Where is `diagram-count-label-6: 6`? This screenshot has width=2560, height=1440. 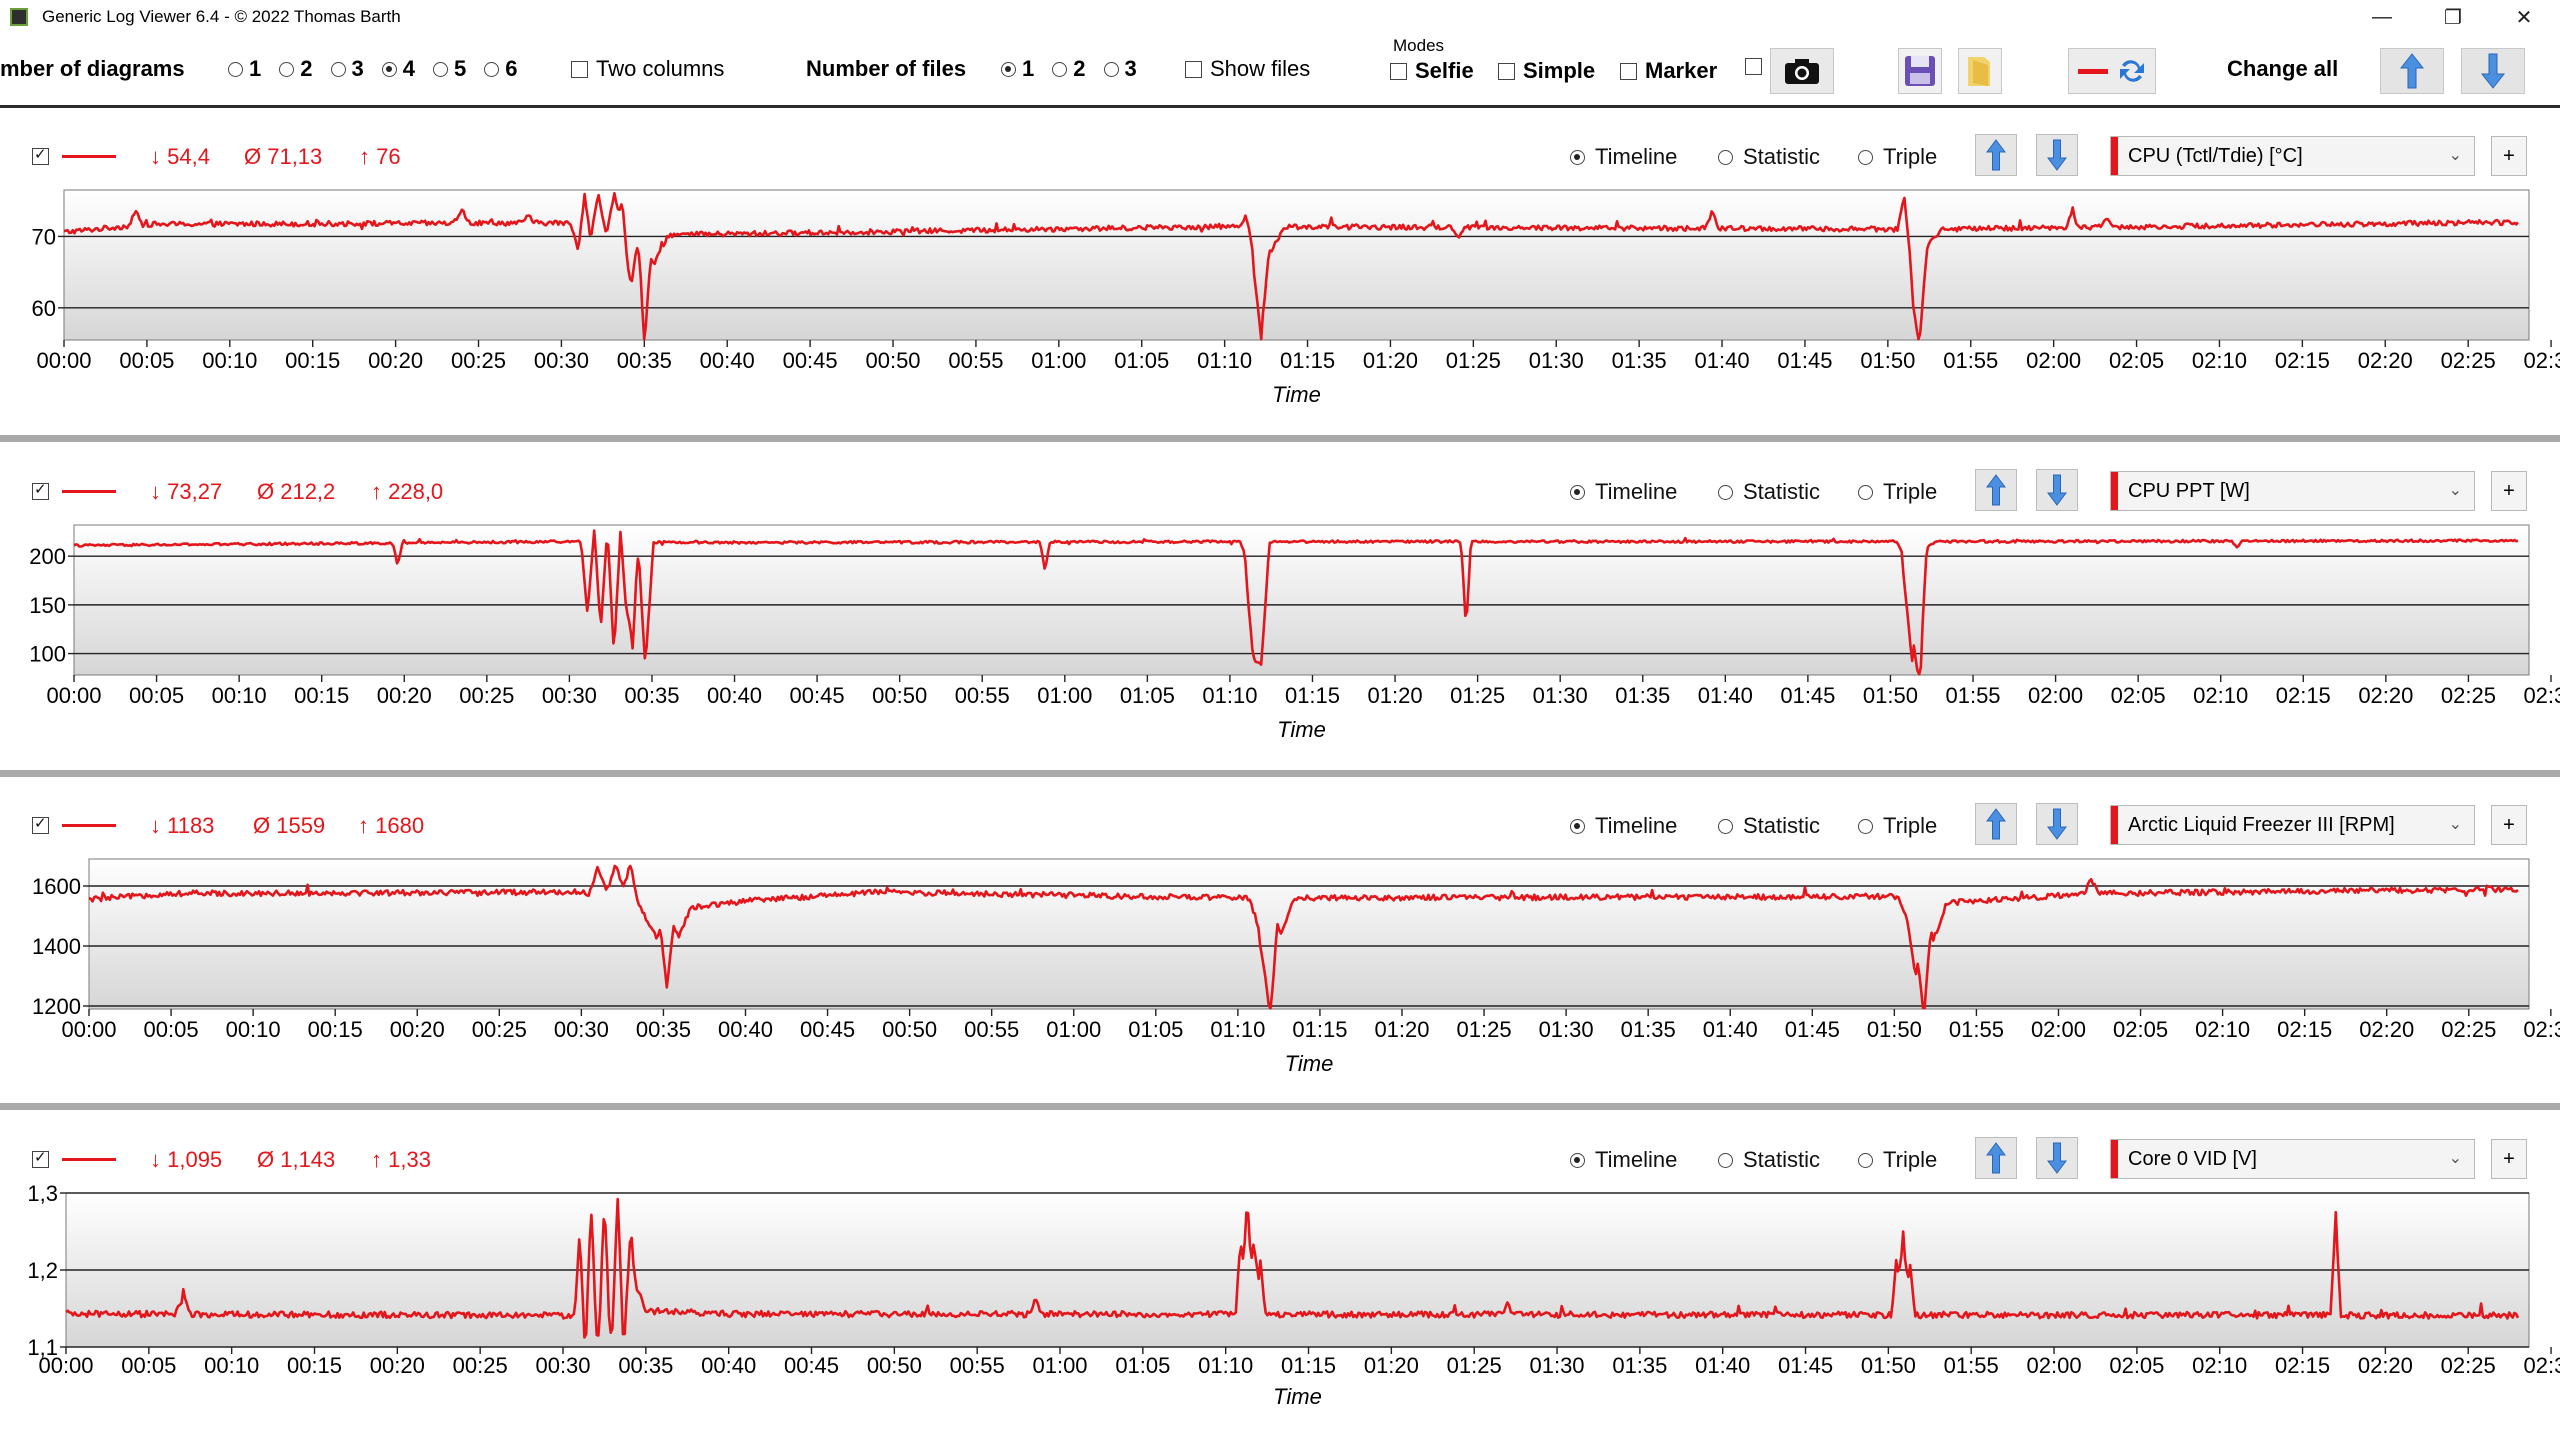 diagram-count-label-6: 6 is located at coordinates (511, 68).